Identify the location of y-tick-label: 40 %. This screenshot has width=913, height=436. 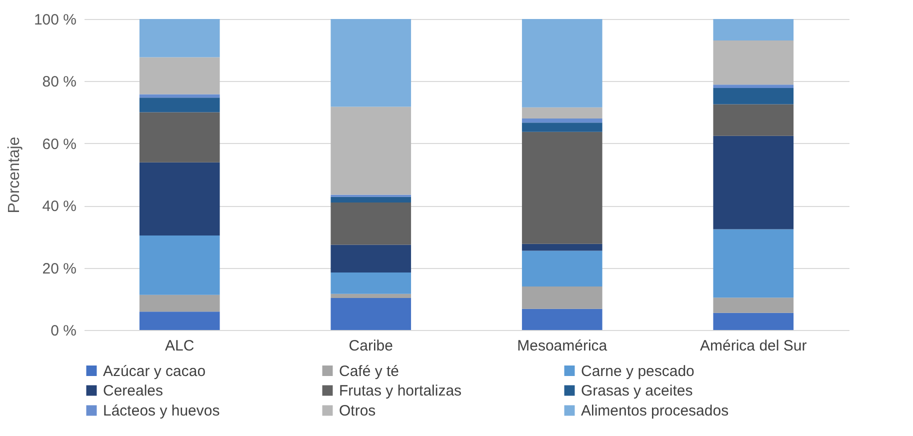
(59, 207).